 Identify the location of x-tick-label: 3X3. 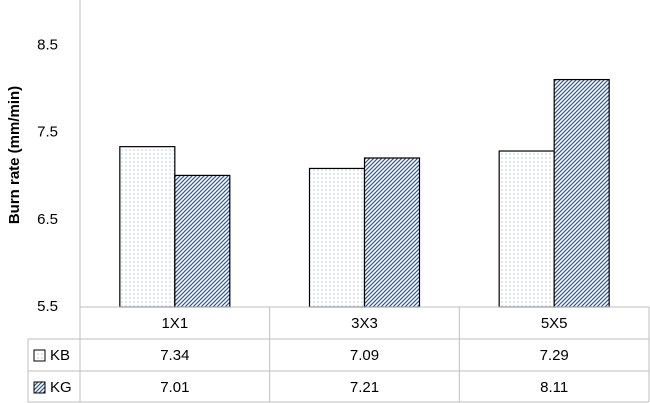
(364, 323).